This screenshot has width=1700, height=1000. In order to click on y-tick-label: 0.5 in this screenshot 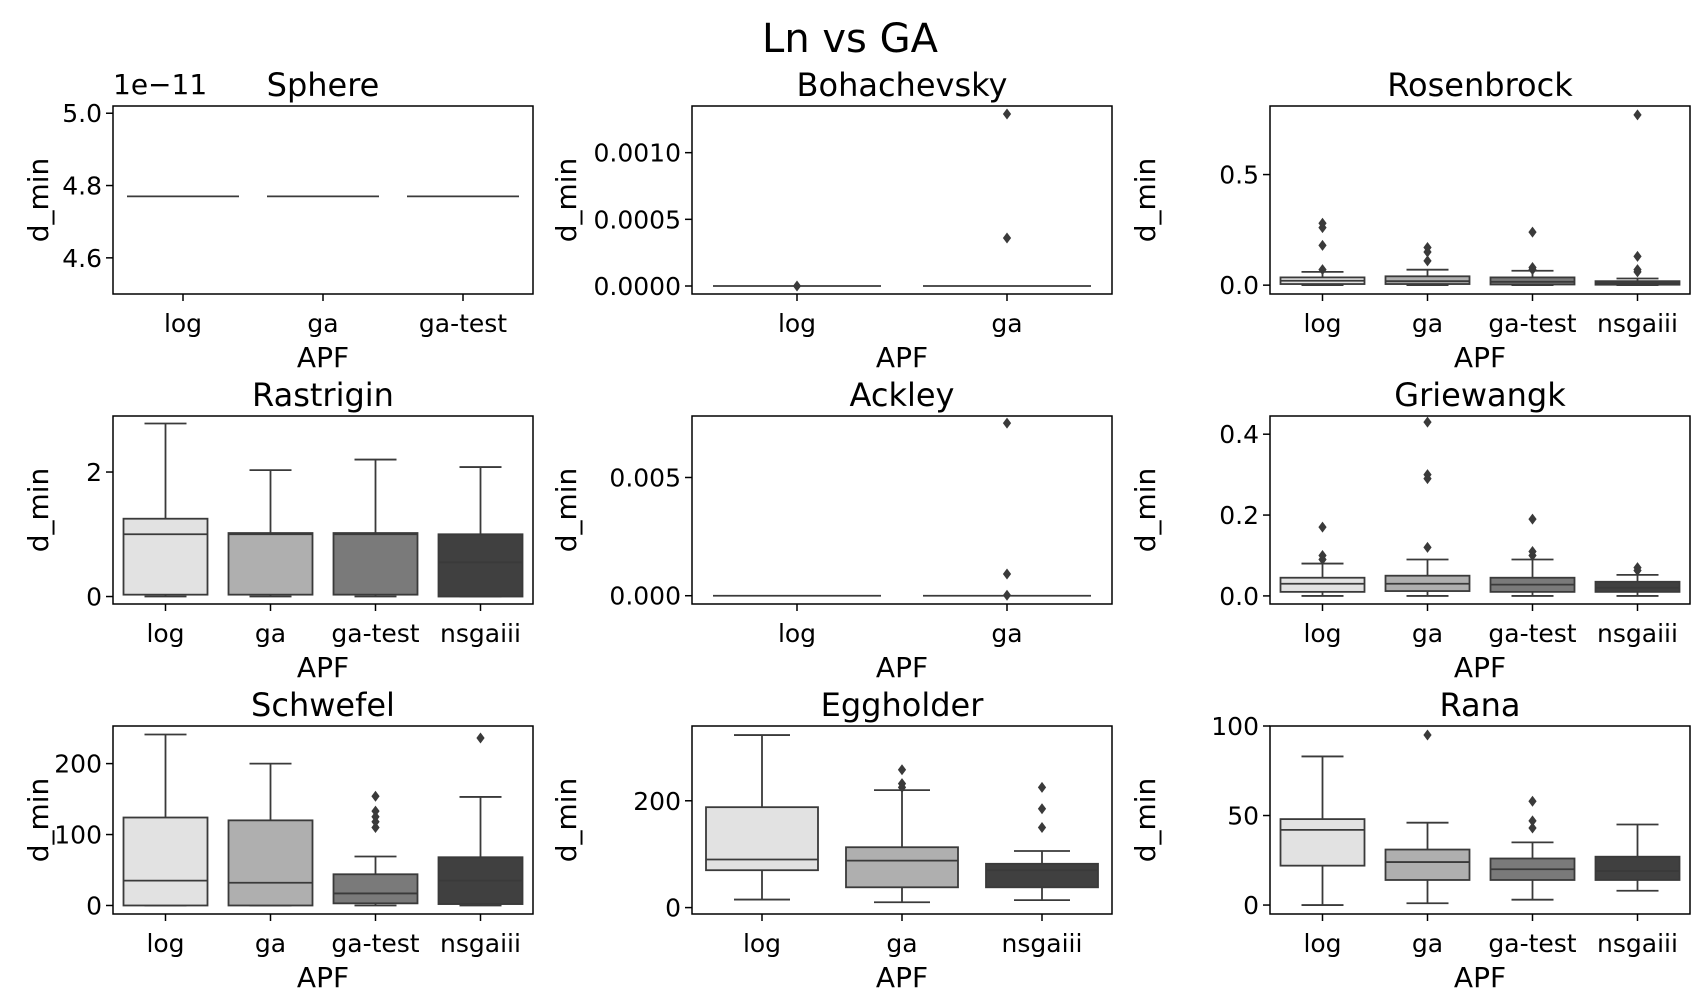, I will do `click(1239, 175)`.